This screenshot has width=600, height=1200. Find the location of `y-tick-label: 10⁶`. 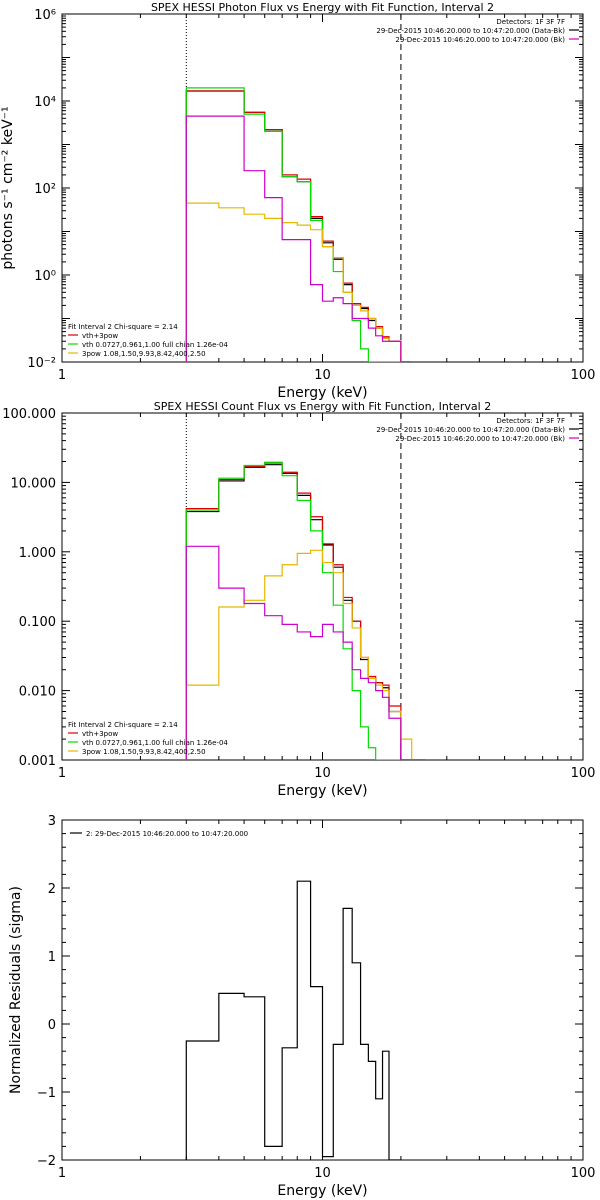

y-tick-label: 10⁶ is located at coordinates (45, 15).